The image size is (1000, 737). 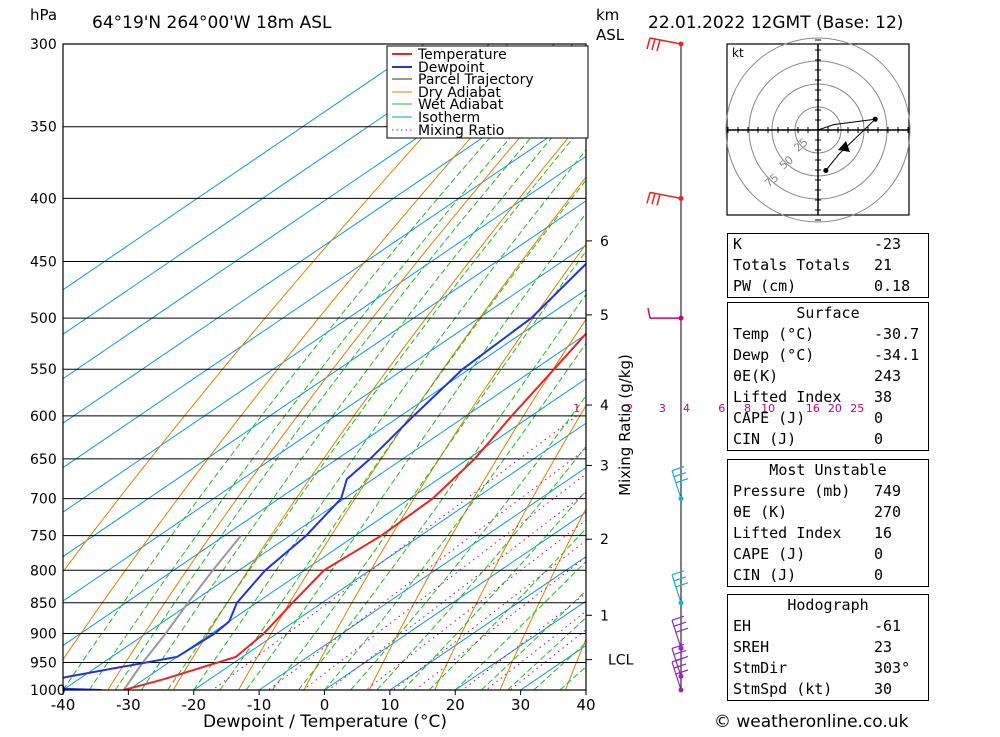 I want to click on surface-title: Surface, so click(x=828, y=313).